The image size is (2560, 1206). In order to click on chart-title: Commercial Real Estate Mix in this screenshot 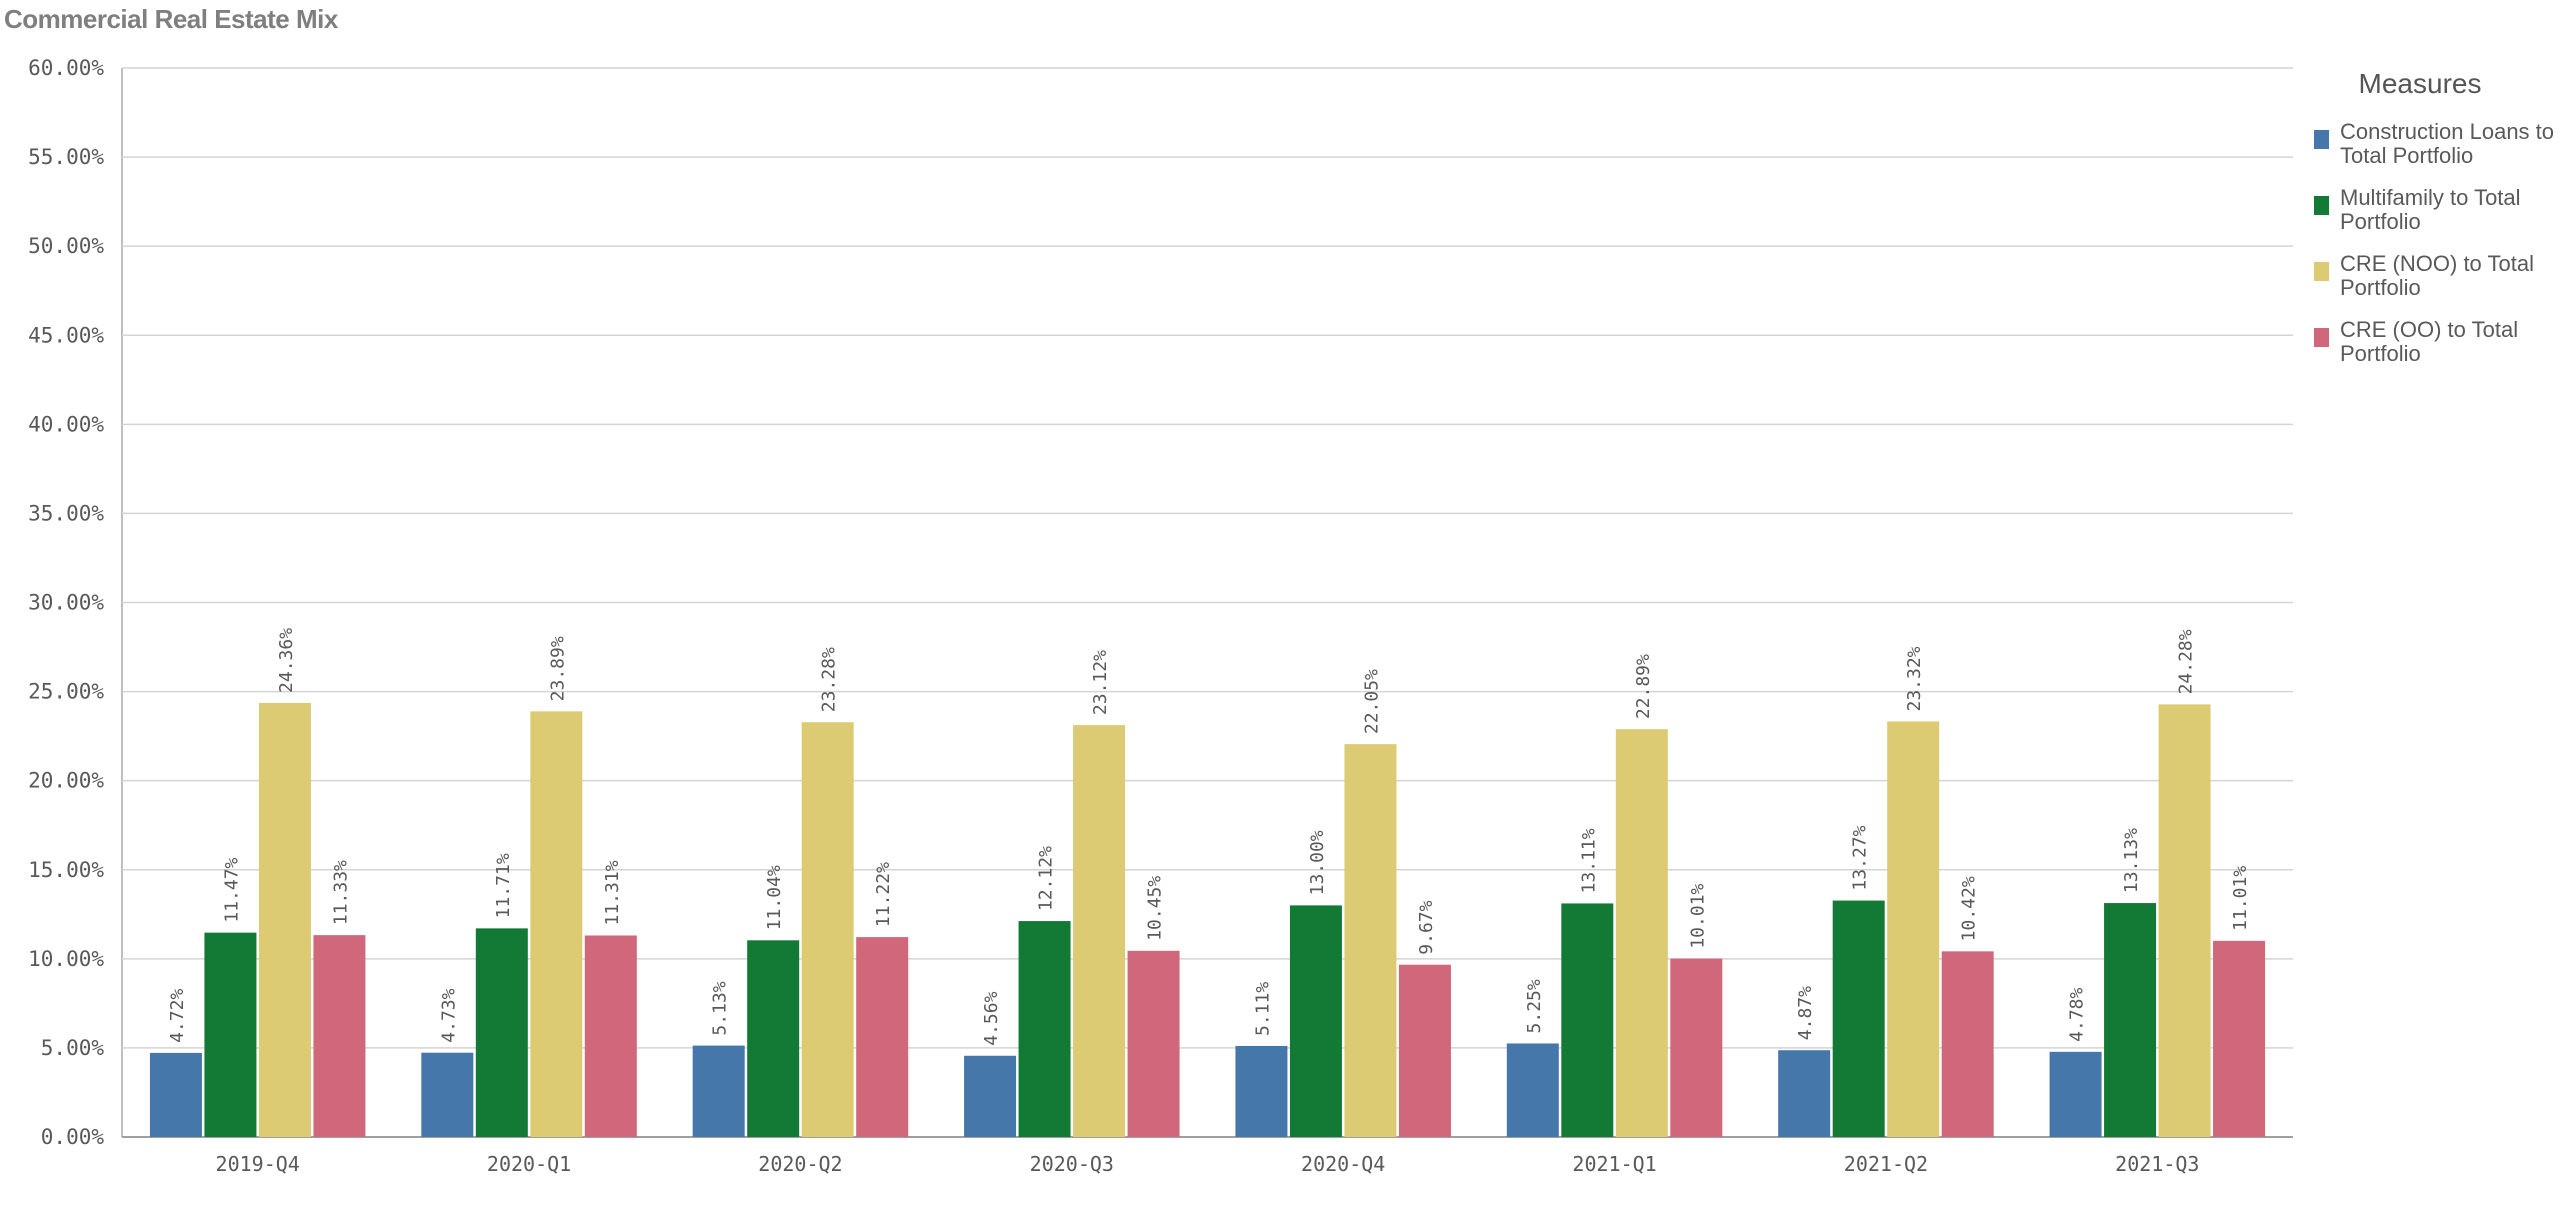, I will do `click(171, 19)`.